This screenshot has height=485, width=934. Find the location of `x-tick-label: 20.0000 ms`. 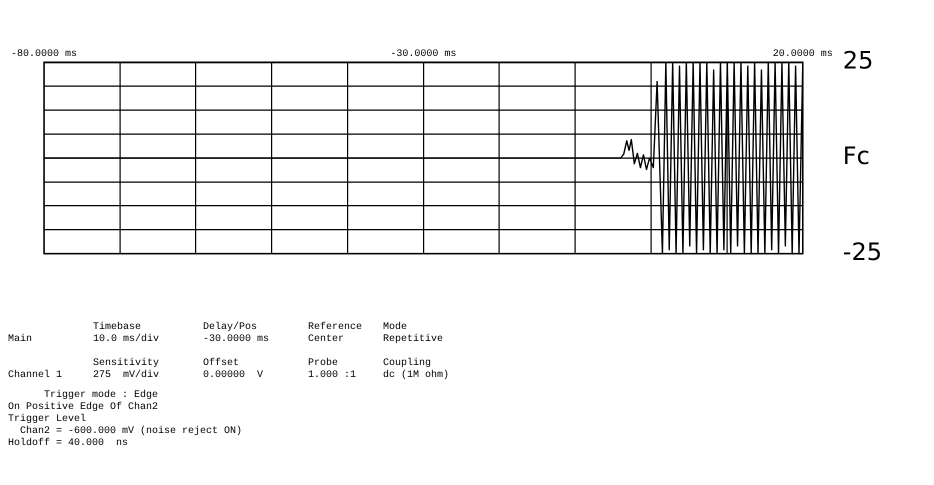

x-tick-label: 20.0000 ms is located at coordinates (802, 54).